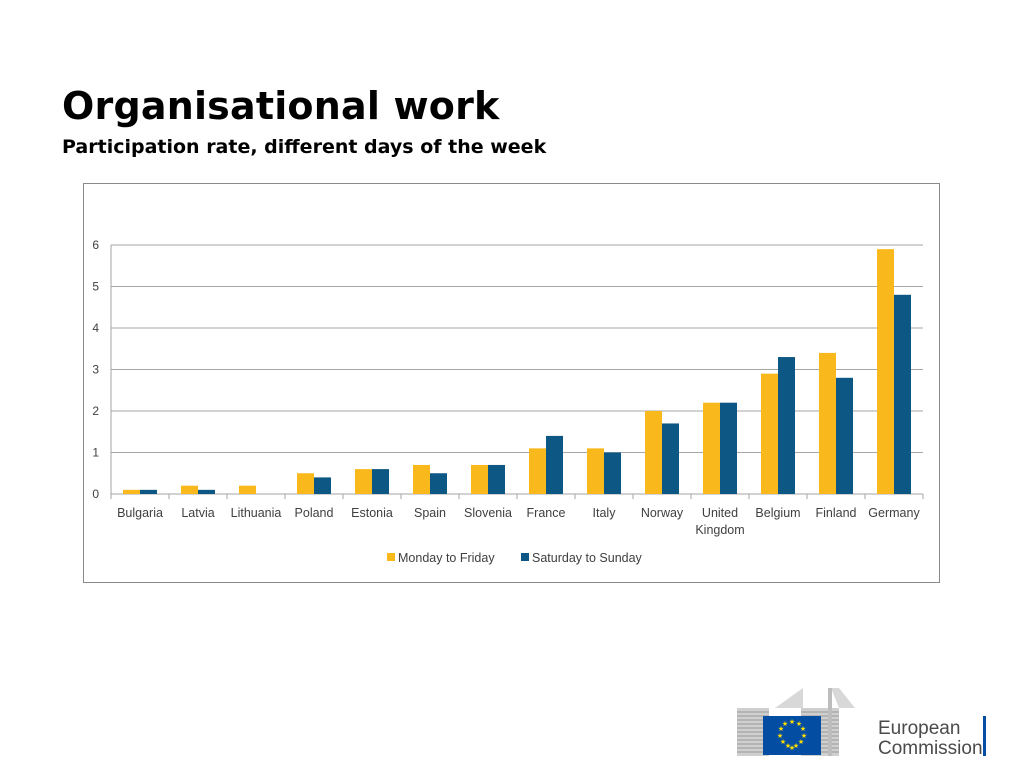  What do you see at coordinates (836, 513) in the screenshot?
I see `x-tick-label: Finland` at bounding box center [836, 513].